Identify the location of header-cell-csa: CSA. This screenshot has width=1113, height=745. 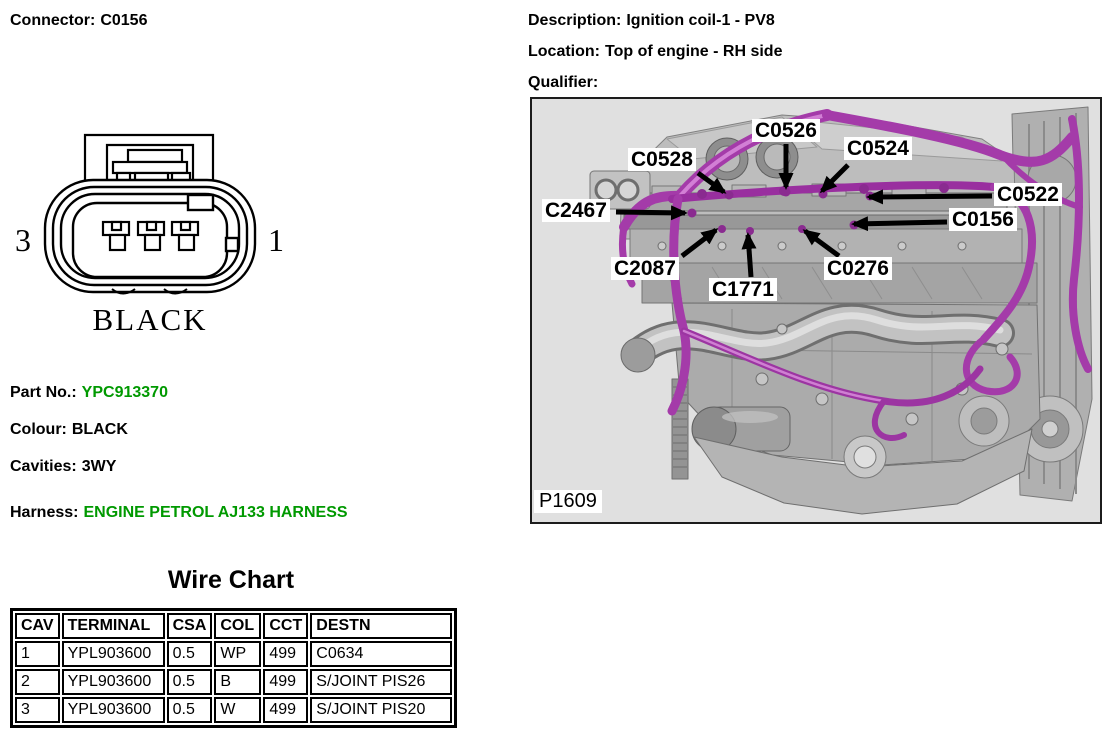
(189, 626).